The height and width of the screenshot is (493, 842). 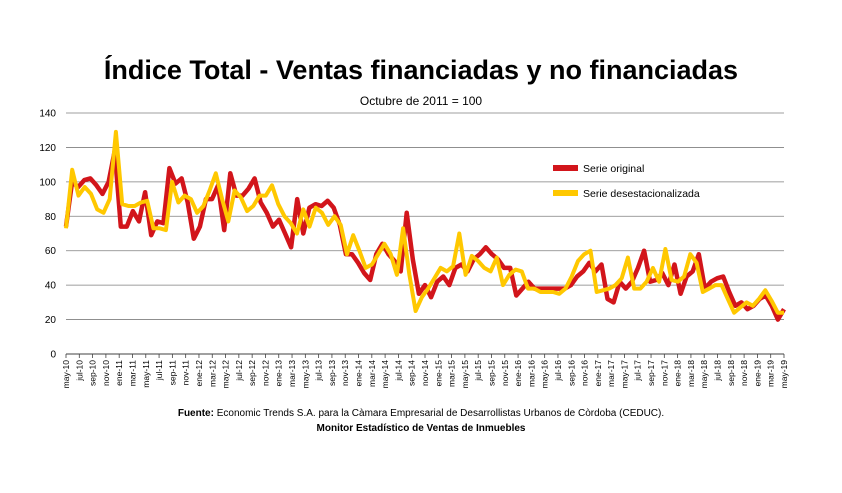 I want to click on x-tick-label: nov-13, so click(x=345, y=373).